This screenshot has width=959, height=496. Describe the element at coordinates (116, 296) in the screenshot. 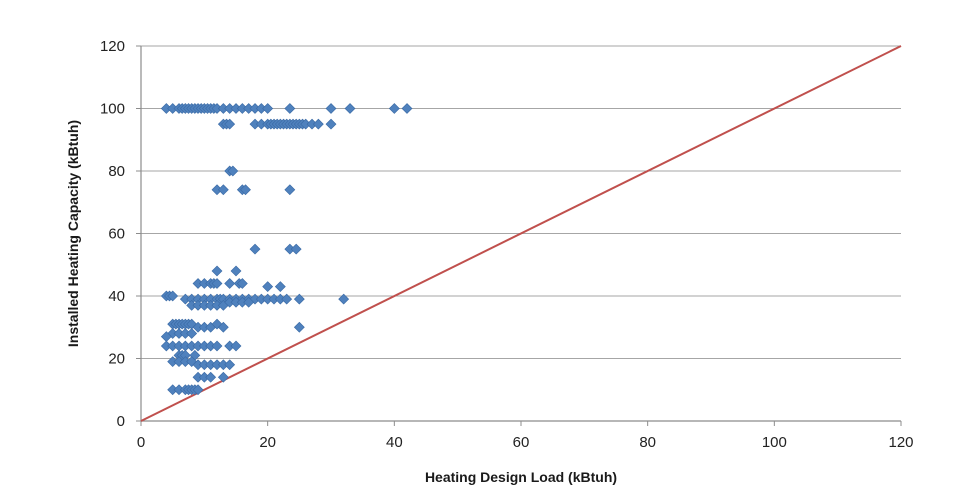

I see `y-tick-label: 40` at that location.